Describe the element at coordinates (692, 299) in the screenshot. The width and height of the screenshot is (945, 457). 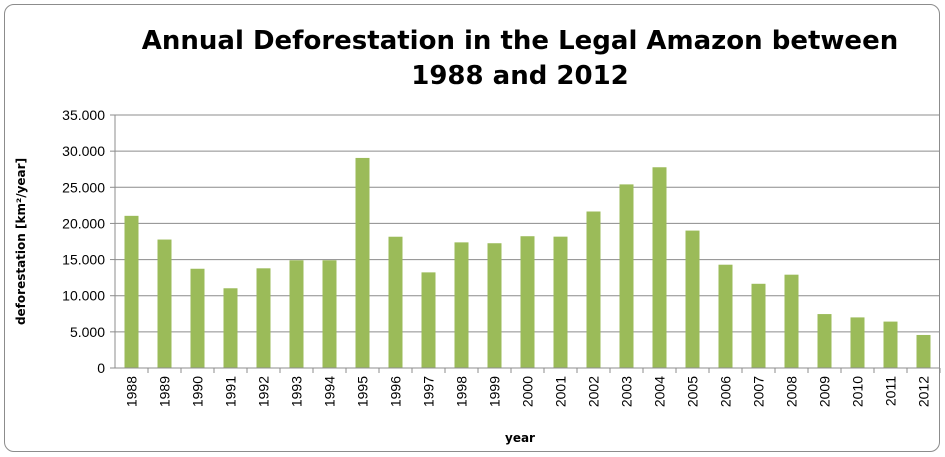
I see `bar-2005` at that location.